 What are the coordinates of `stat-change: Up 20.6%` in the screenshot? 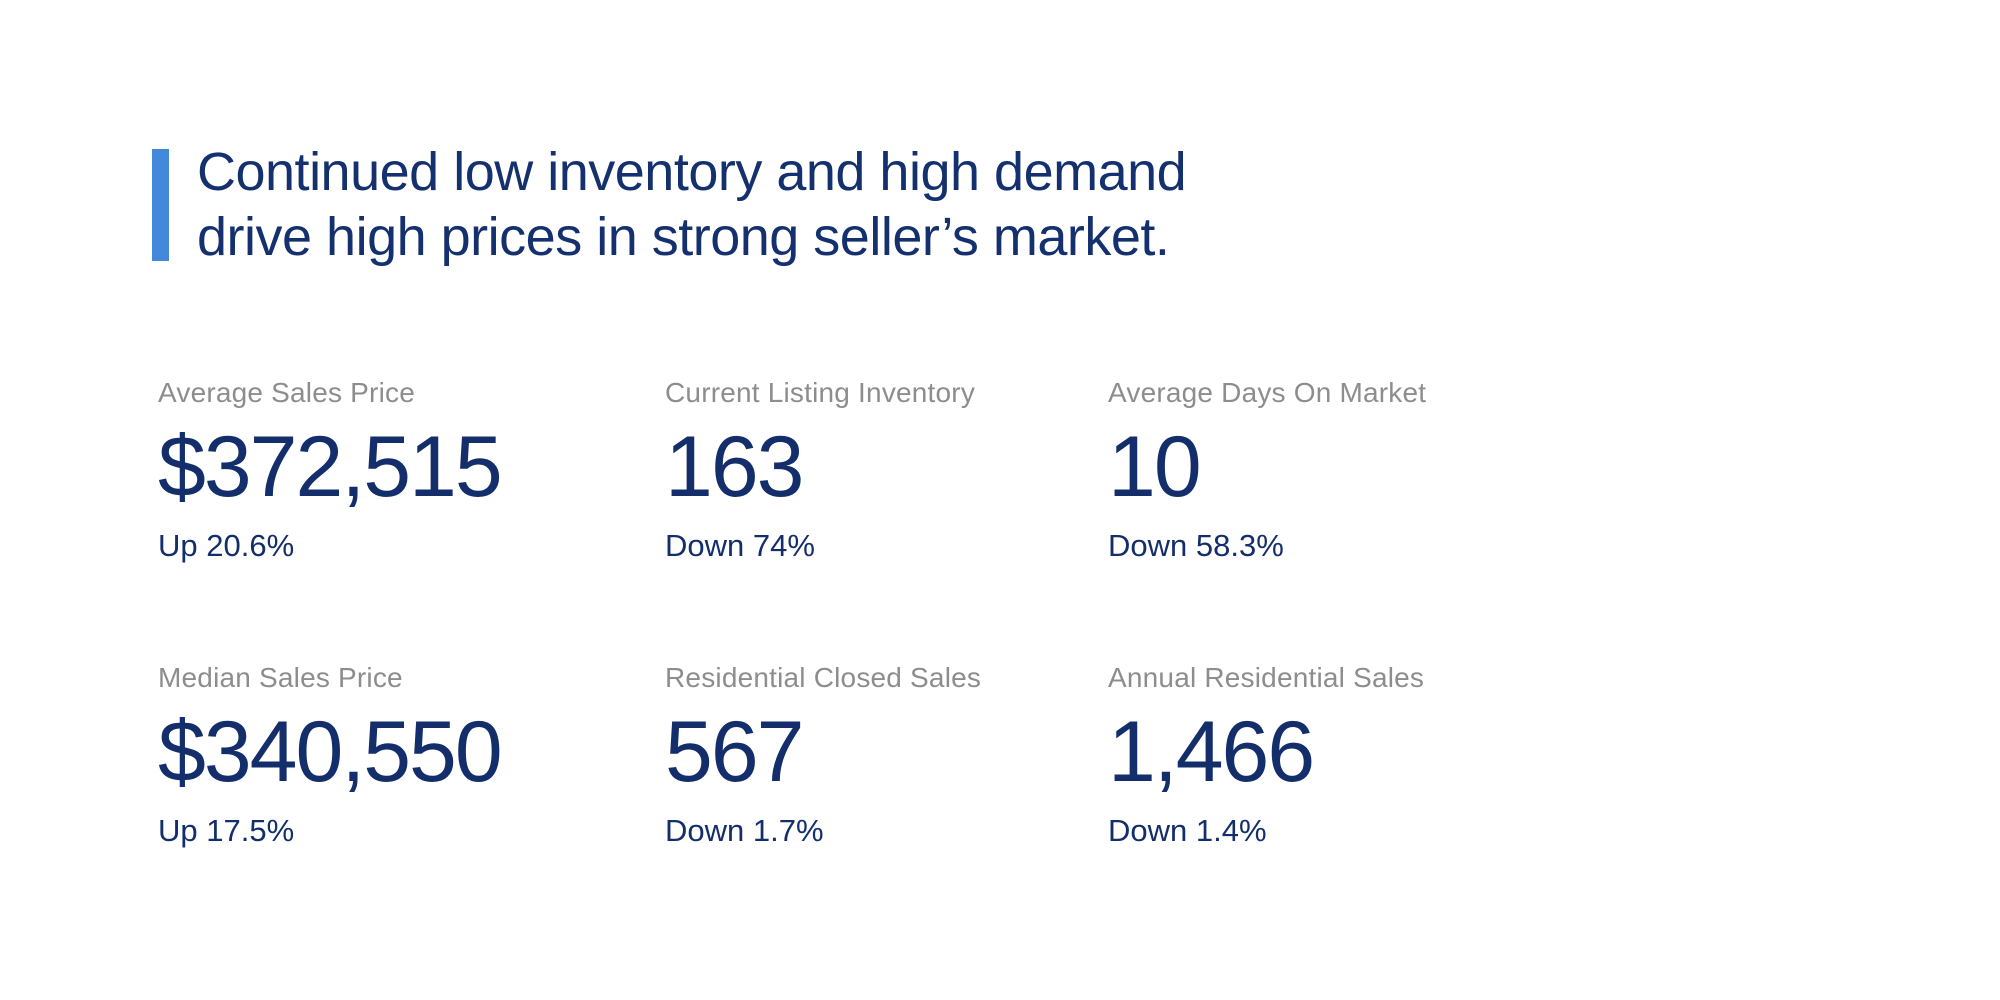 It's located at (226, 545).